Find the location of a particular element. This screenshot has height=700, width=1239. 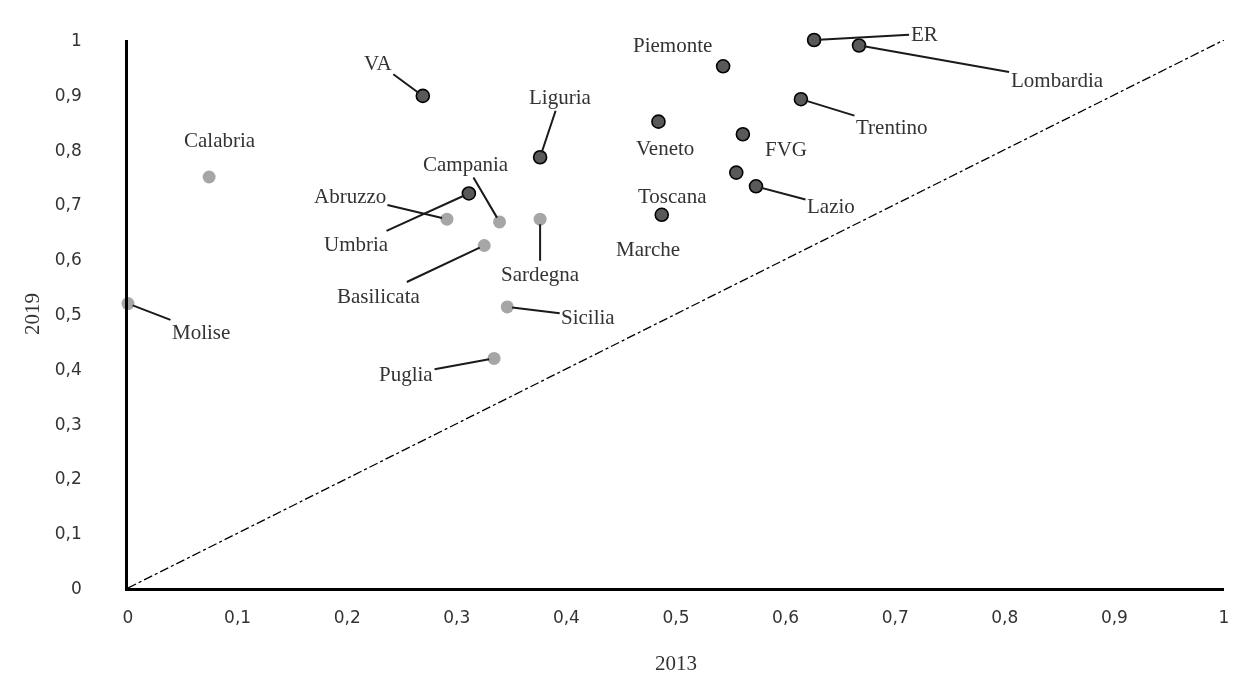

annotation: VA is located at coordinates (378, 63).